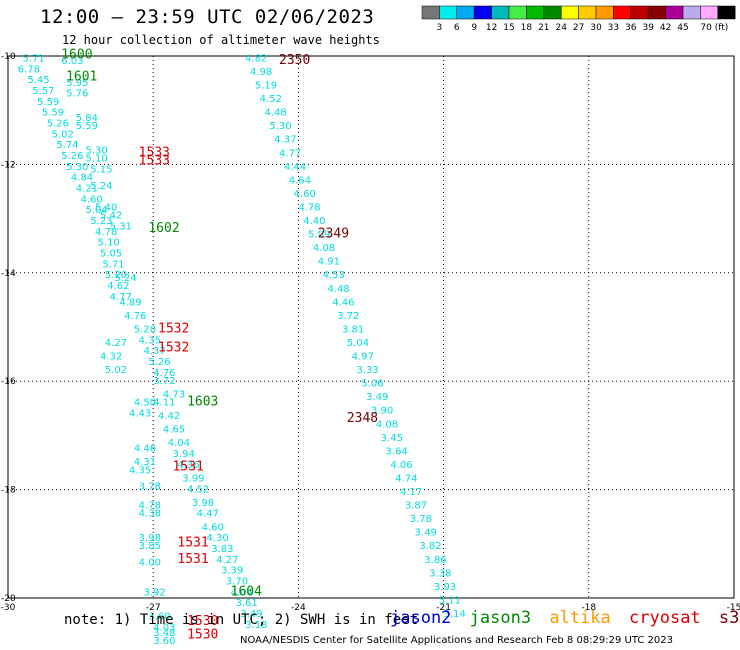 Image resolution: width=740 pixels, height=650 pixels. What do you see at coordinates (72, 61) in the screenshot?
I see `wave-height-label: 6.03` at bounding box center [72, 61].